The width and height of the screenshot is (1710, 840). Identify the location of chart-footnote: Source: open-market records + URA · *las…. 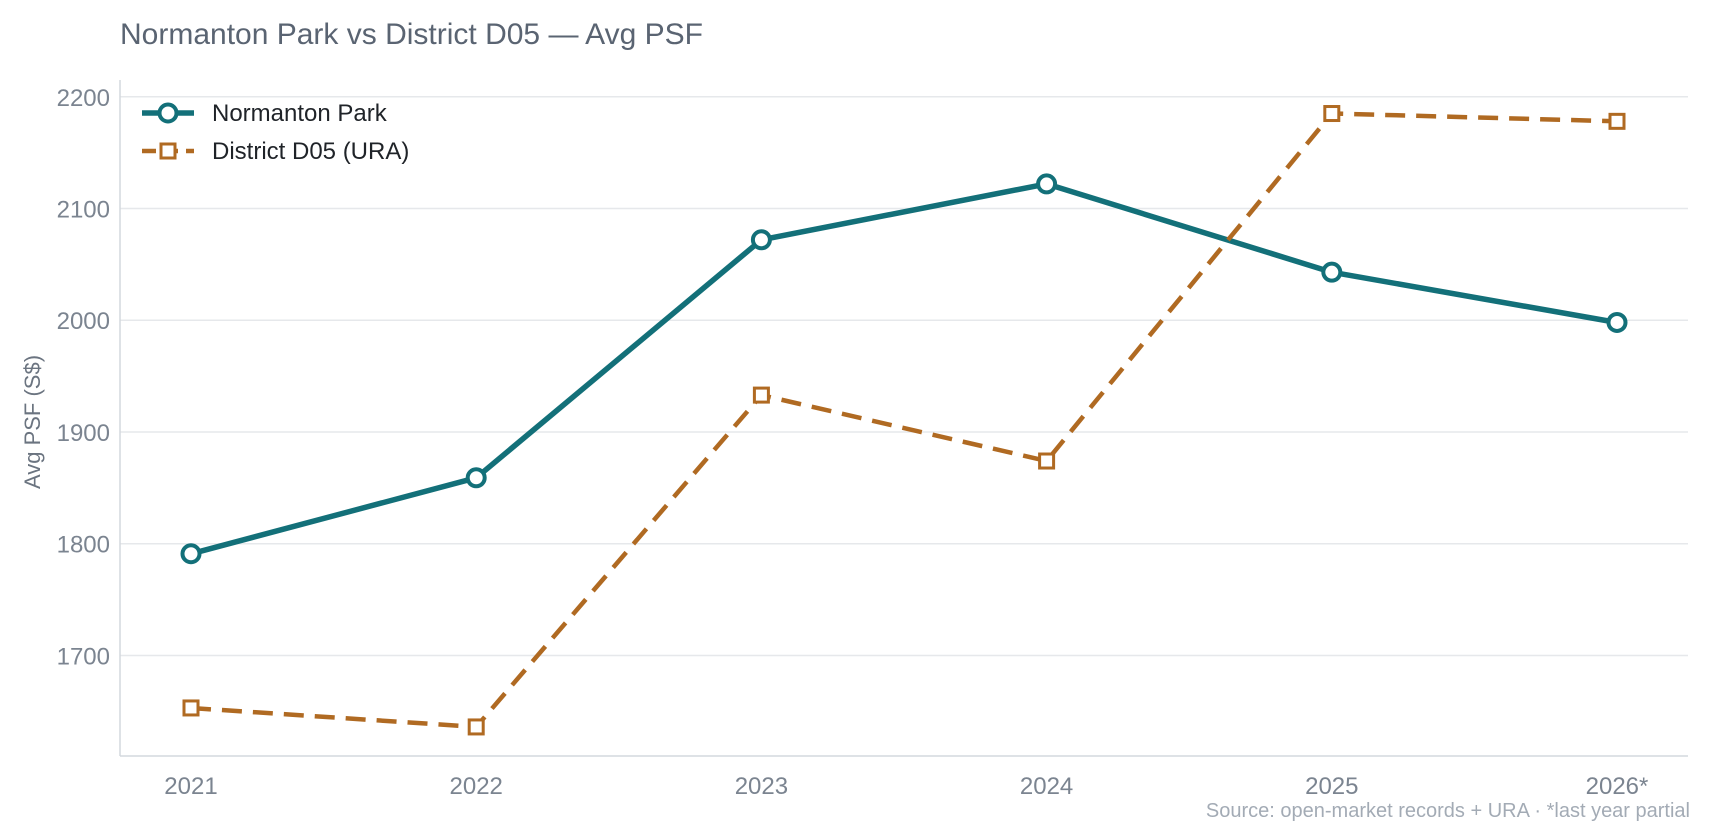
(1447, 811).